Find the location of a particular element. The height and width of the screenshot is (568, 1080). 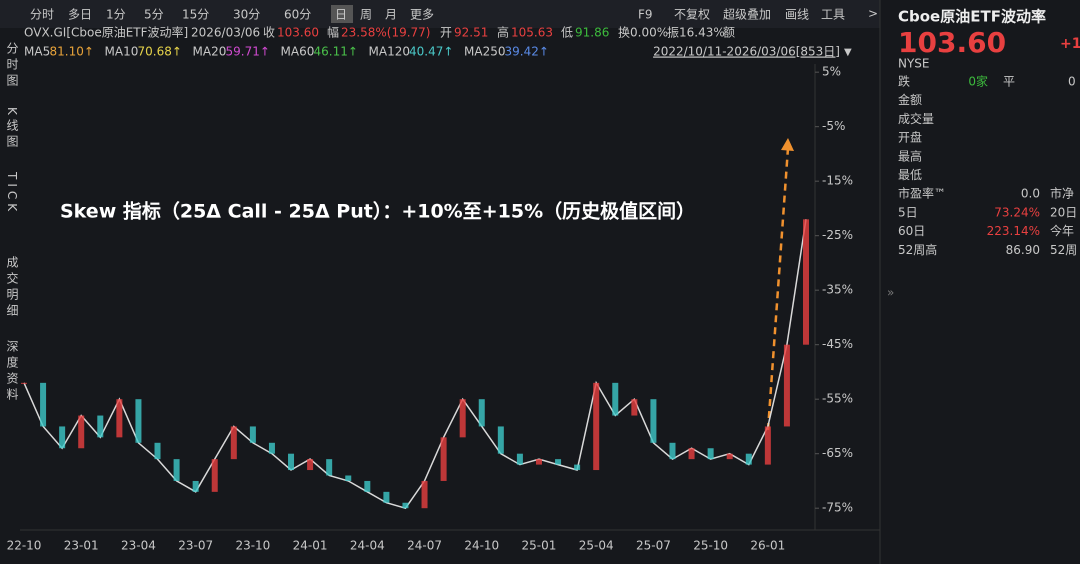

side-tab-label: 成交明细 is located at coordinates (12, 288).